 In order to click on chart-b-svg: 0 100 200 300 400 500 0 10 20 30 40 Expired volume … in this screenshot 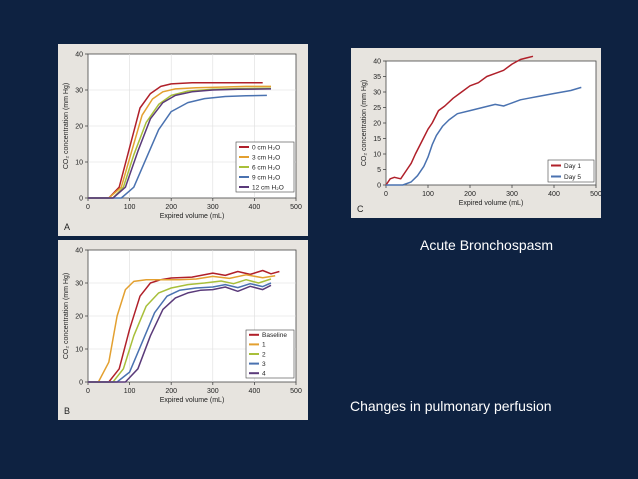, I will do `click(182, 332)`.